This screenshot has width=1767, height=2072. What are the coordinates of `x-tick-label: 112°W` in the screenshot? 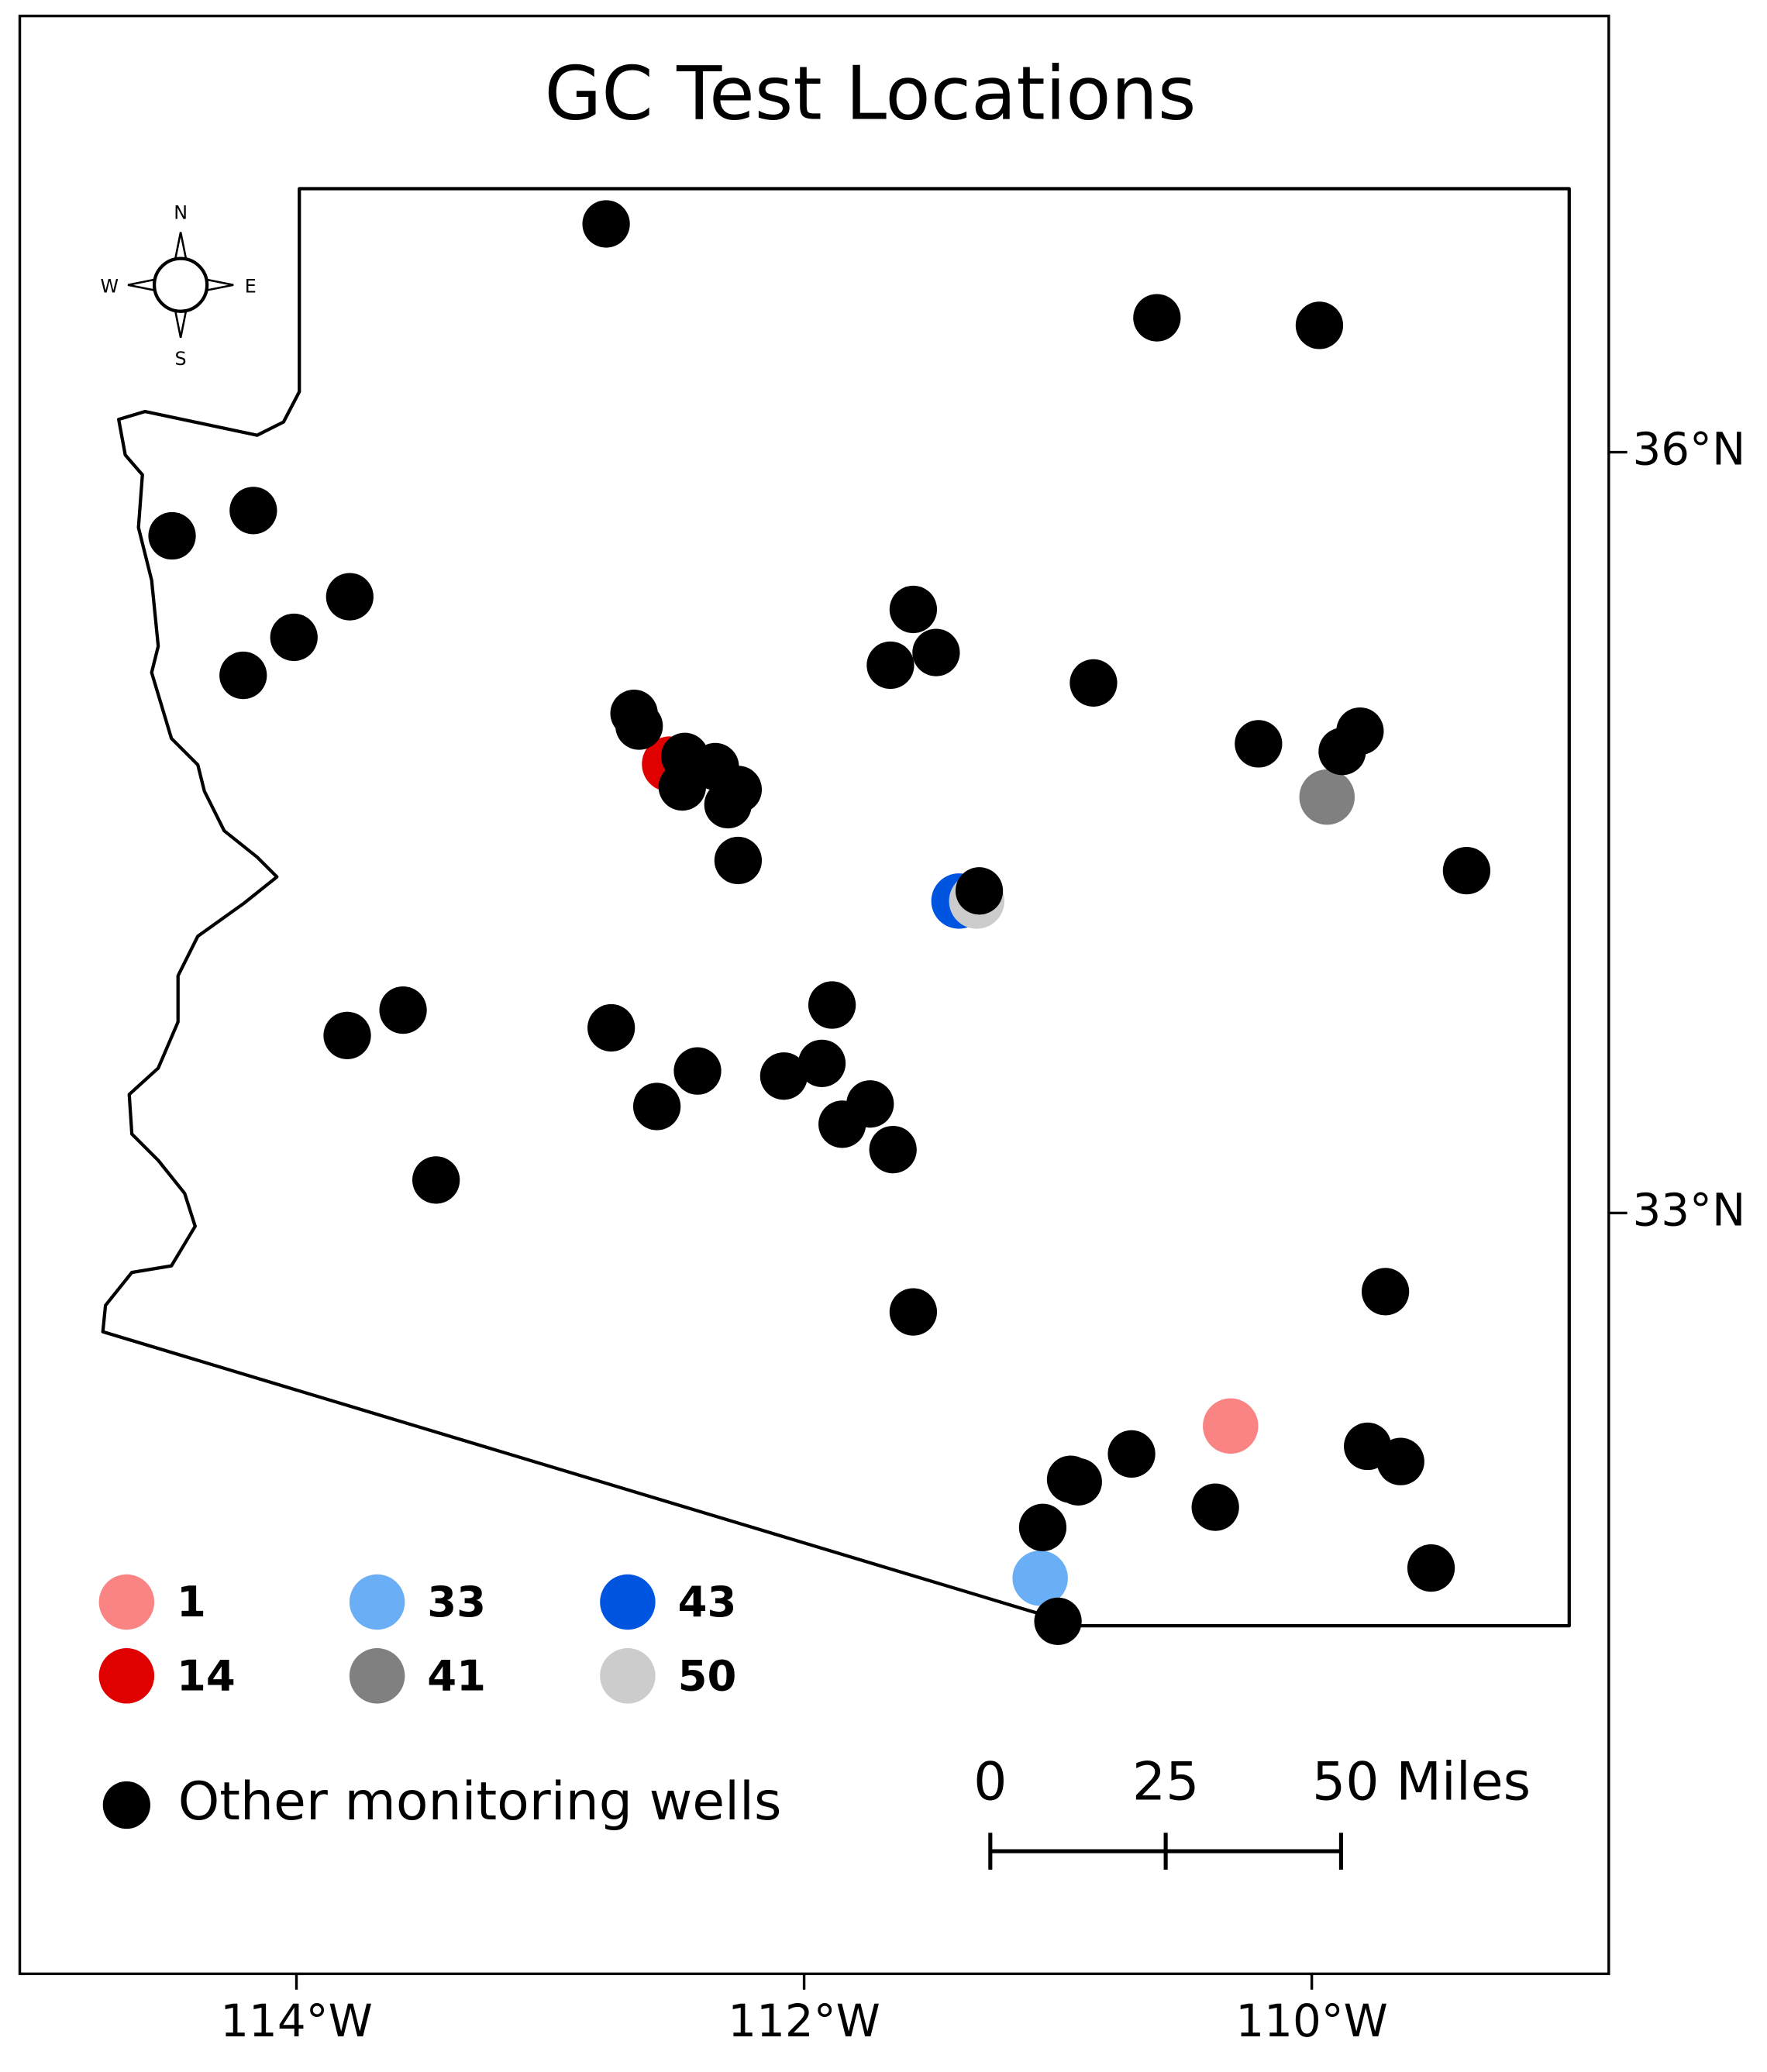 It's located at (804, 2021).